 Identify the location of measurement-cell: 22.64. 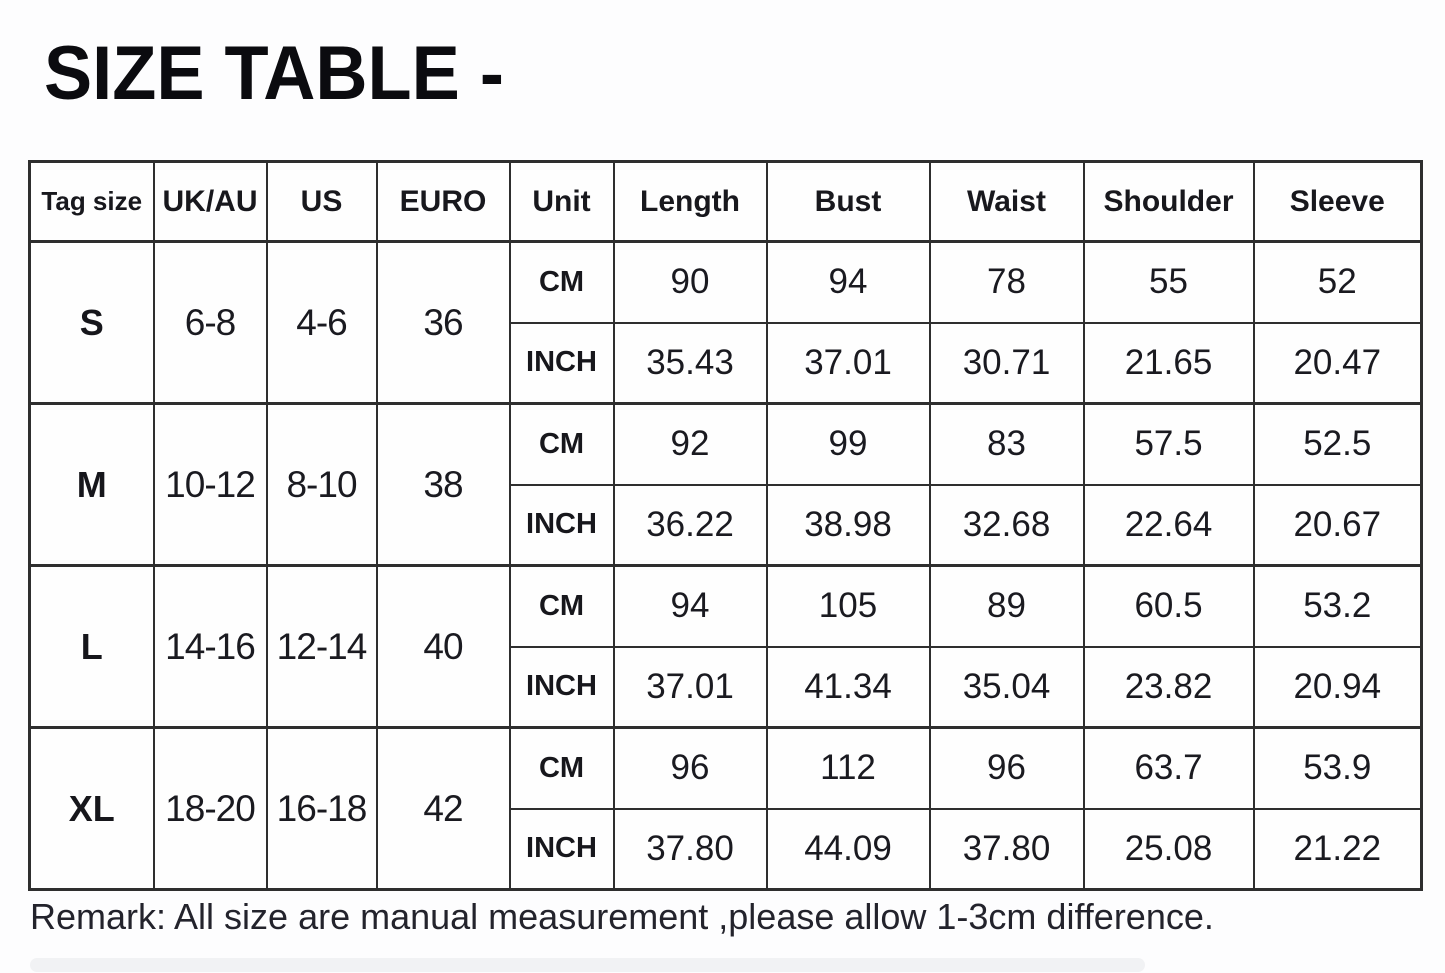
(1168, 525).